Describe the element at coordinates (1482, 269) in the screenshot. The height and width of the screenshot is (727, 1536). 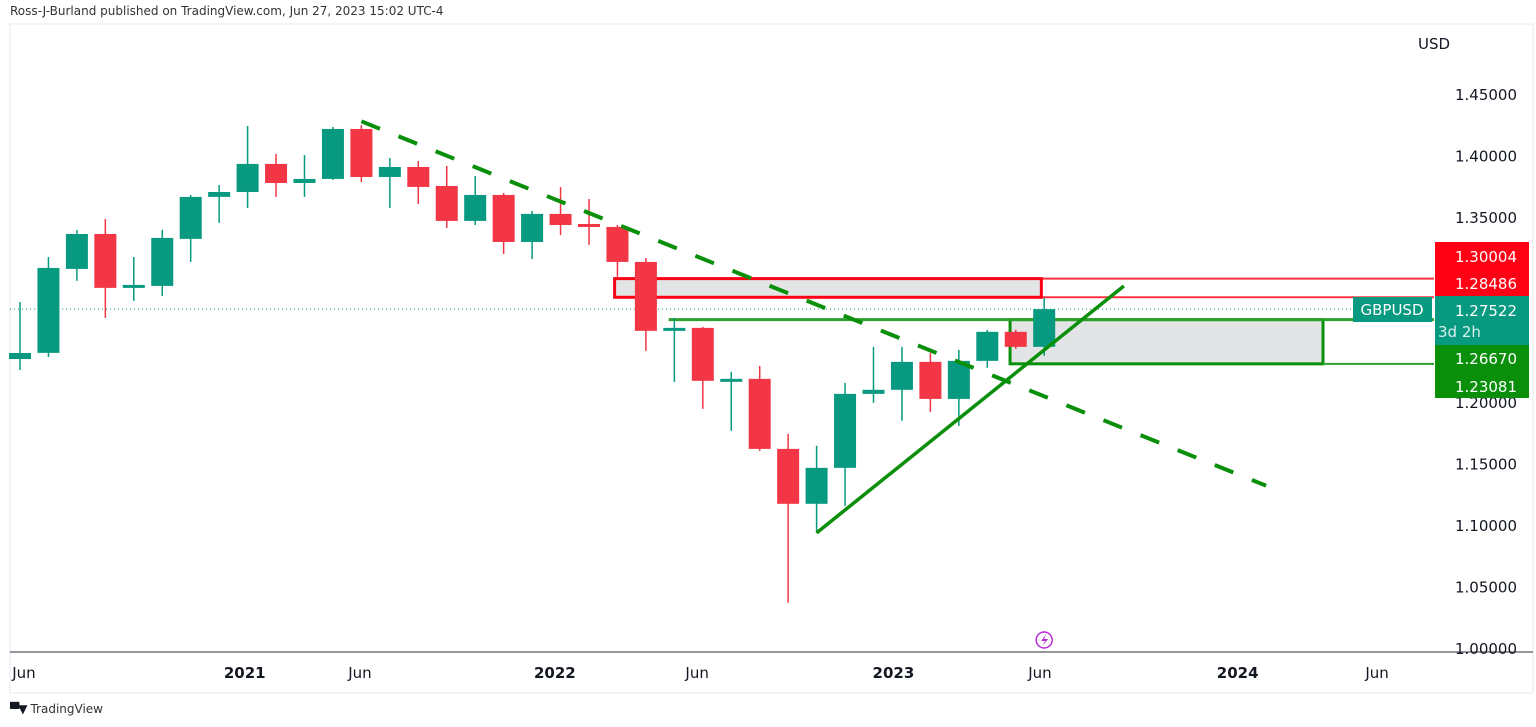
I see `red-zone-price-badge` at that location.